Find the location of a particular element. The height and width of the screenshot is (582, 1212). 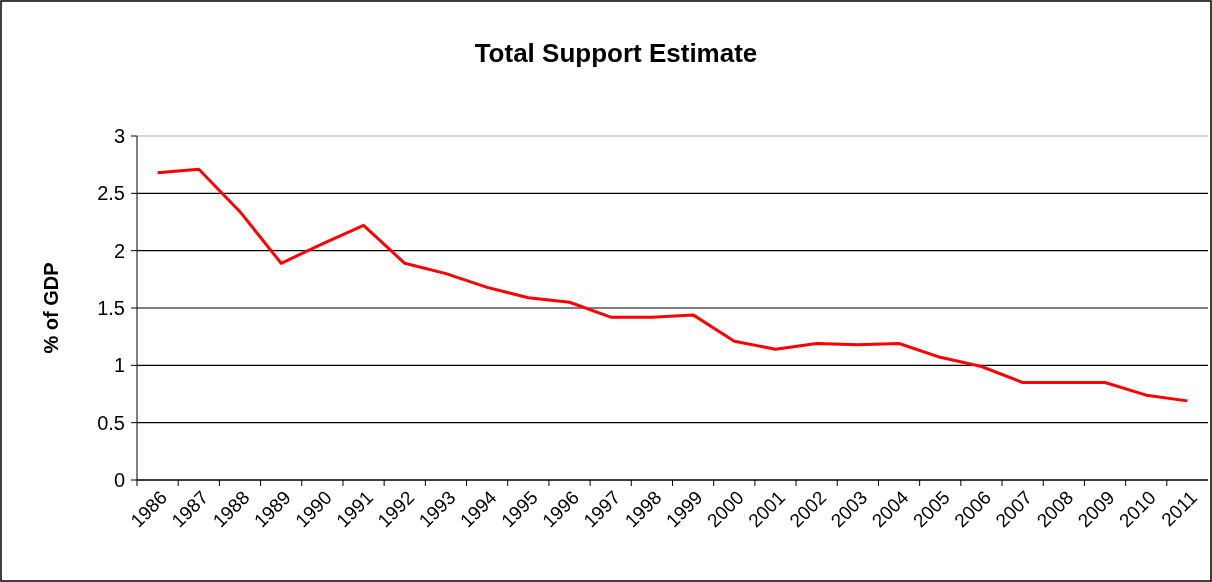

y-tick-label: 3 is located at coordinates (119, 136).